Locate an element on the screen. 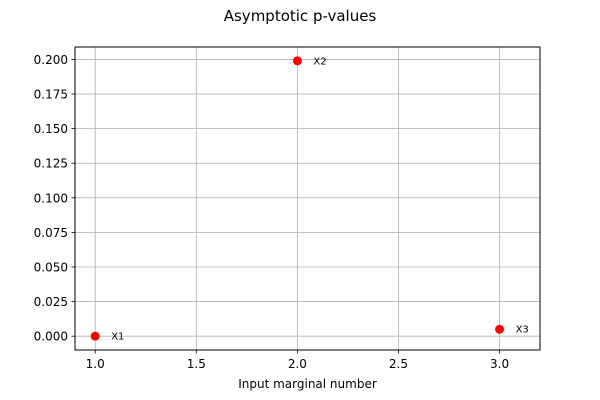  y-tick-label: 0.050 is located at coordinates (51, 267).